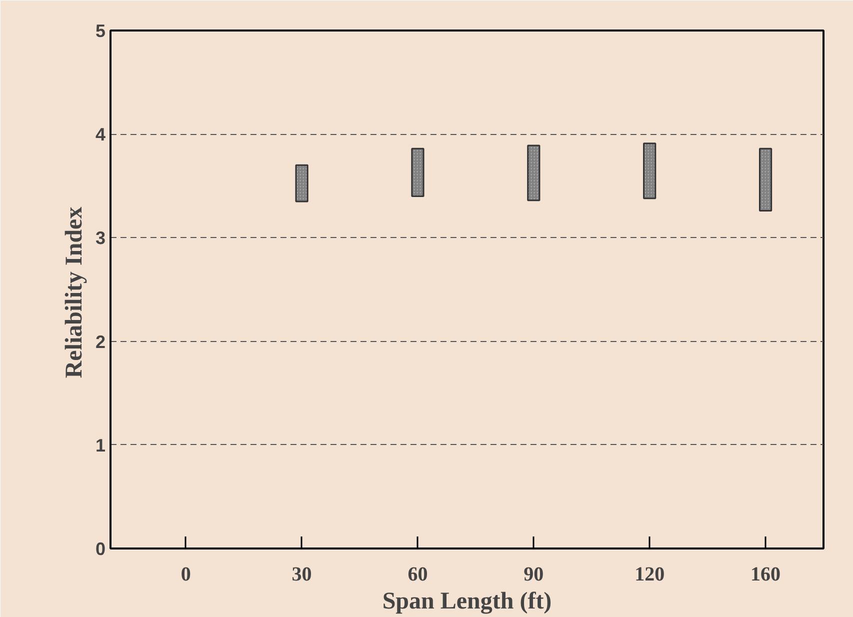  What do you see at coordinates (100, 134) in the screenshot?
I see `y-tick-label: 4` at bounding box center [100, 134].